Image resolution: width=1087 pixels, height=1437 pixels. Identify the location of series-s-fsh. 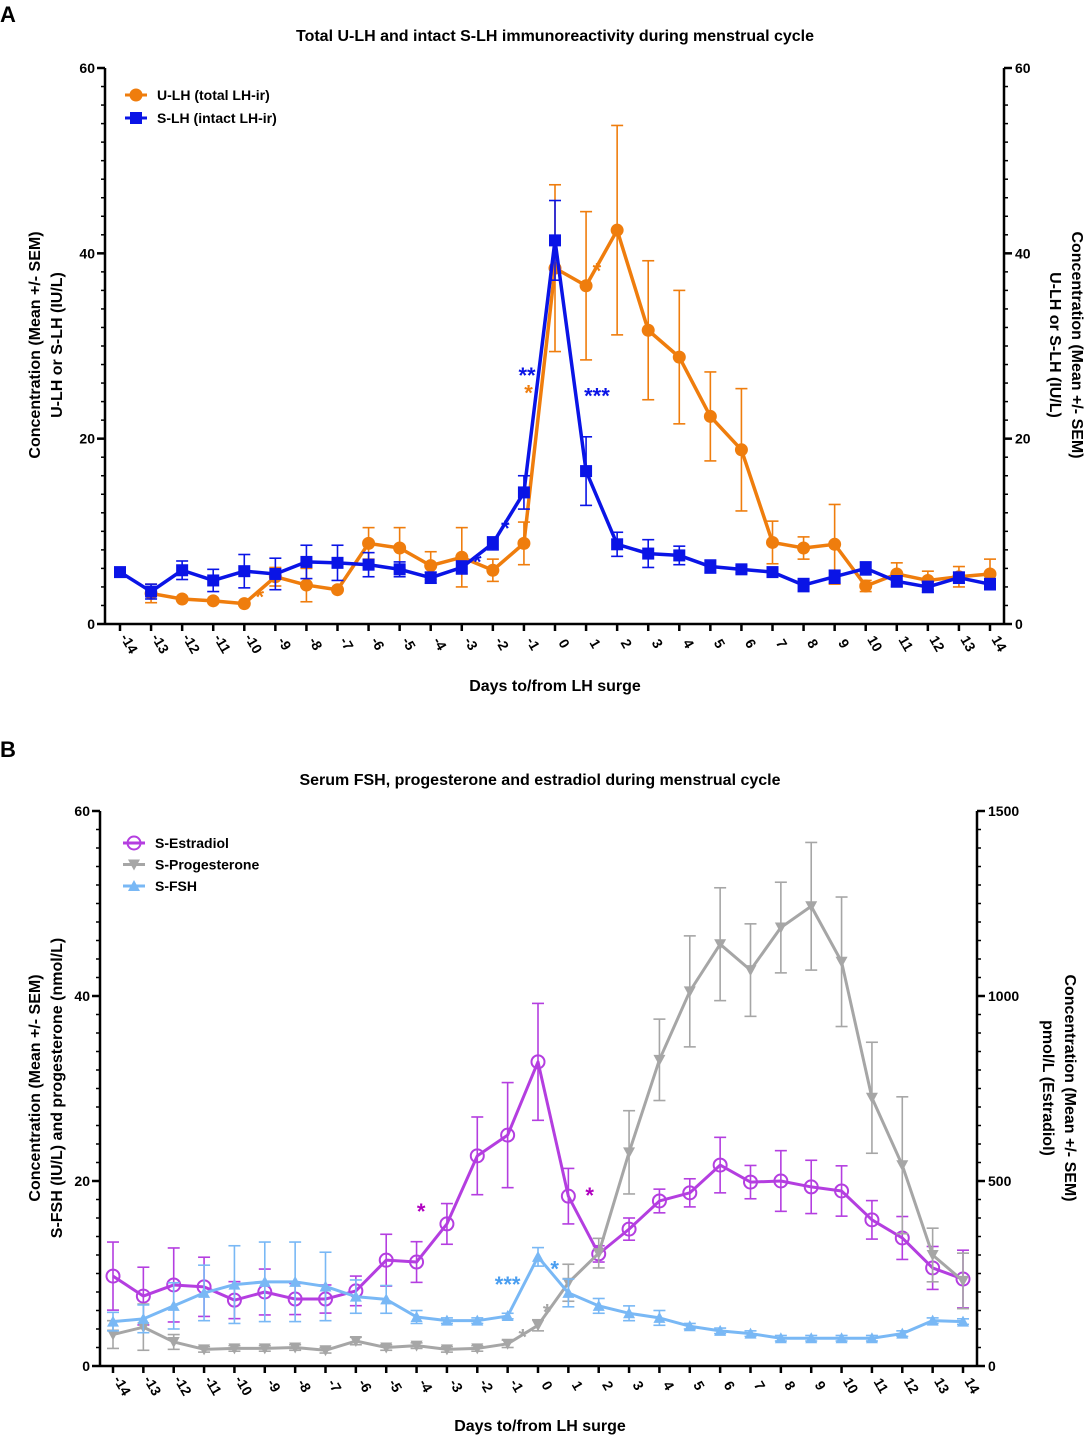
(538, 1292).